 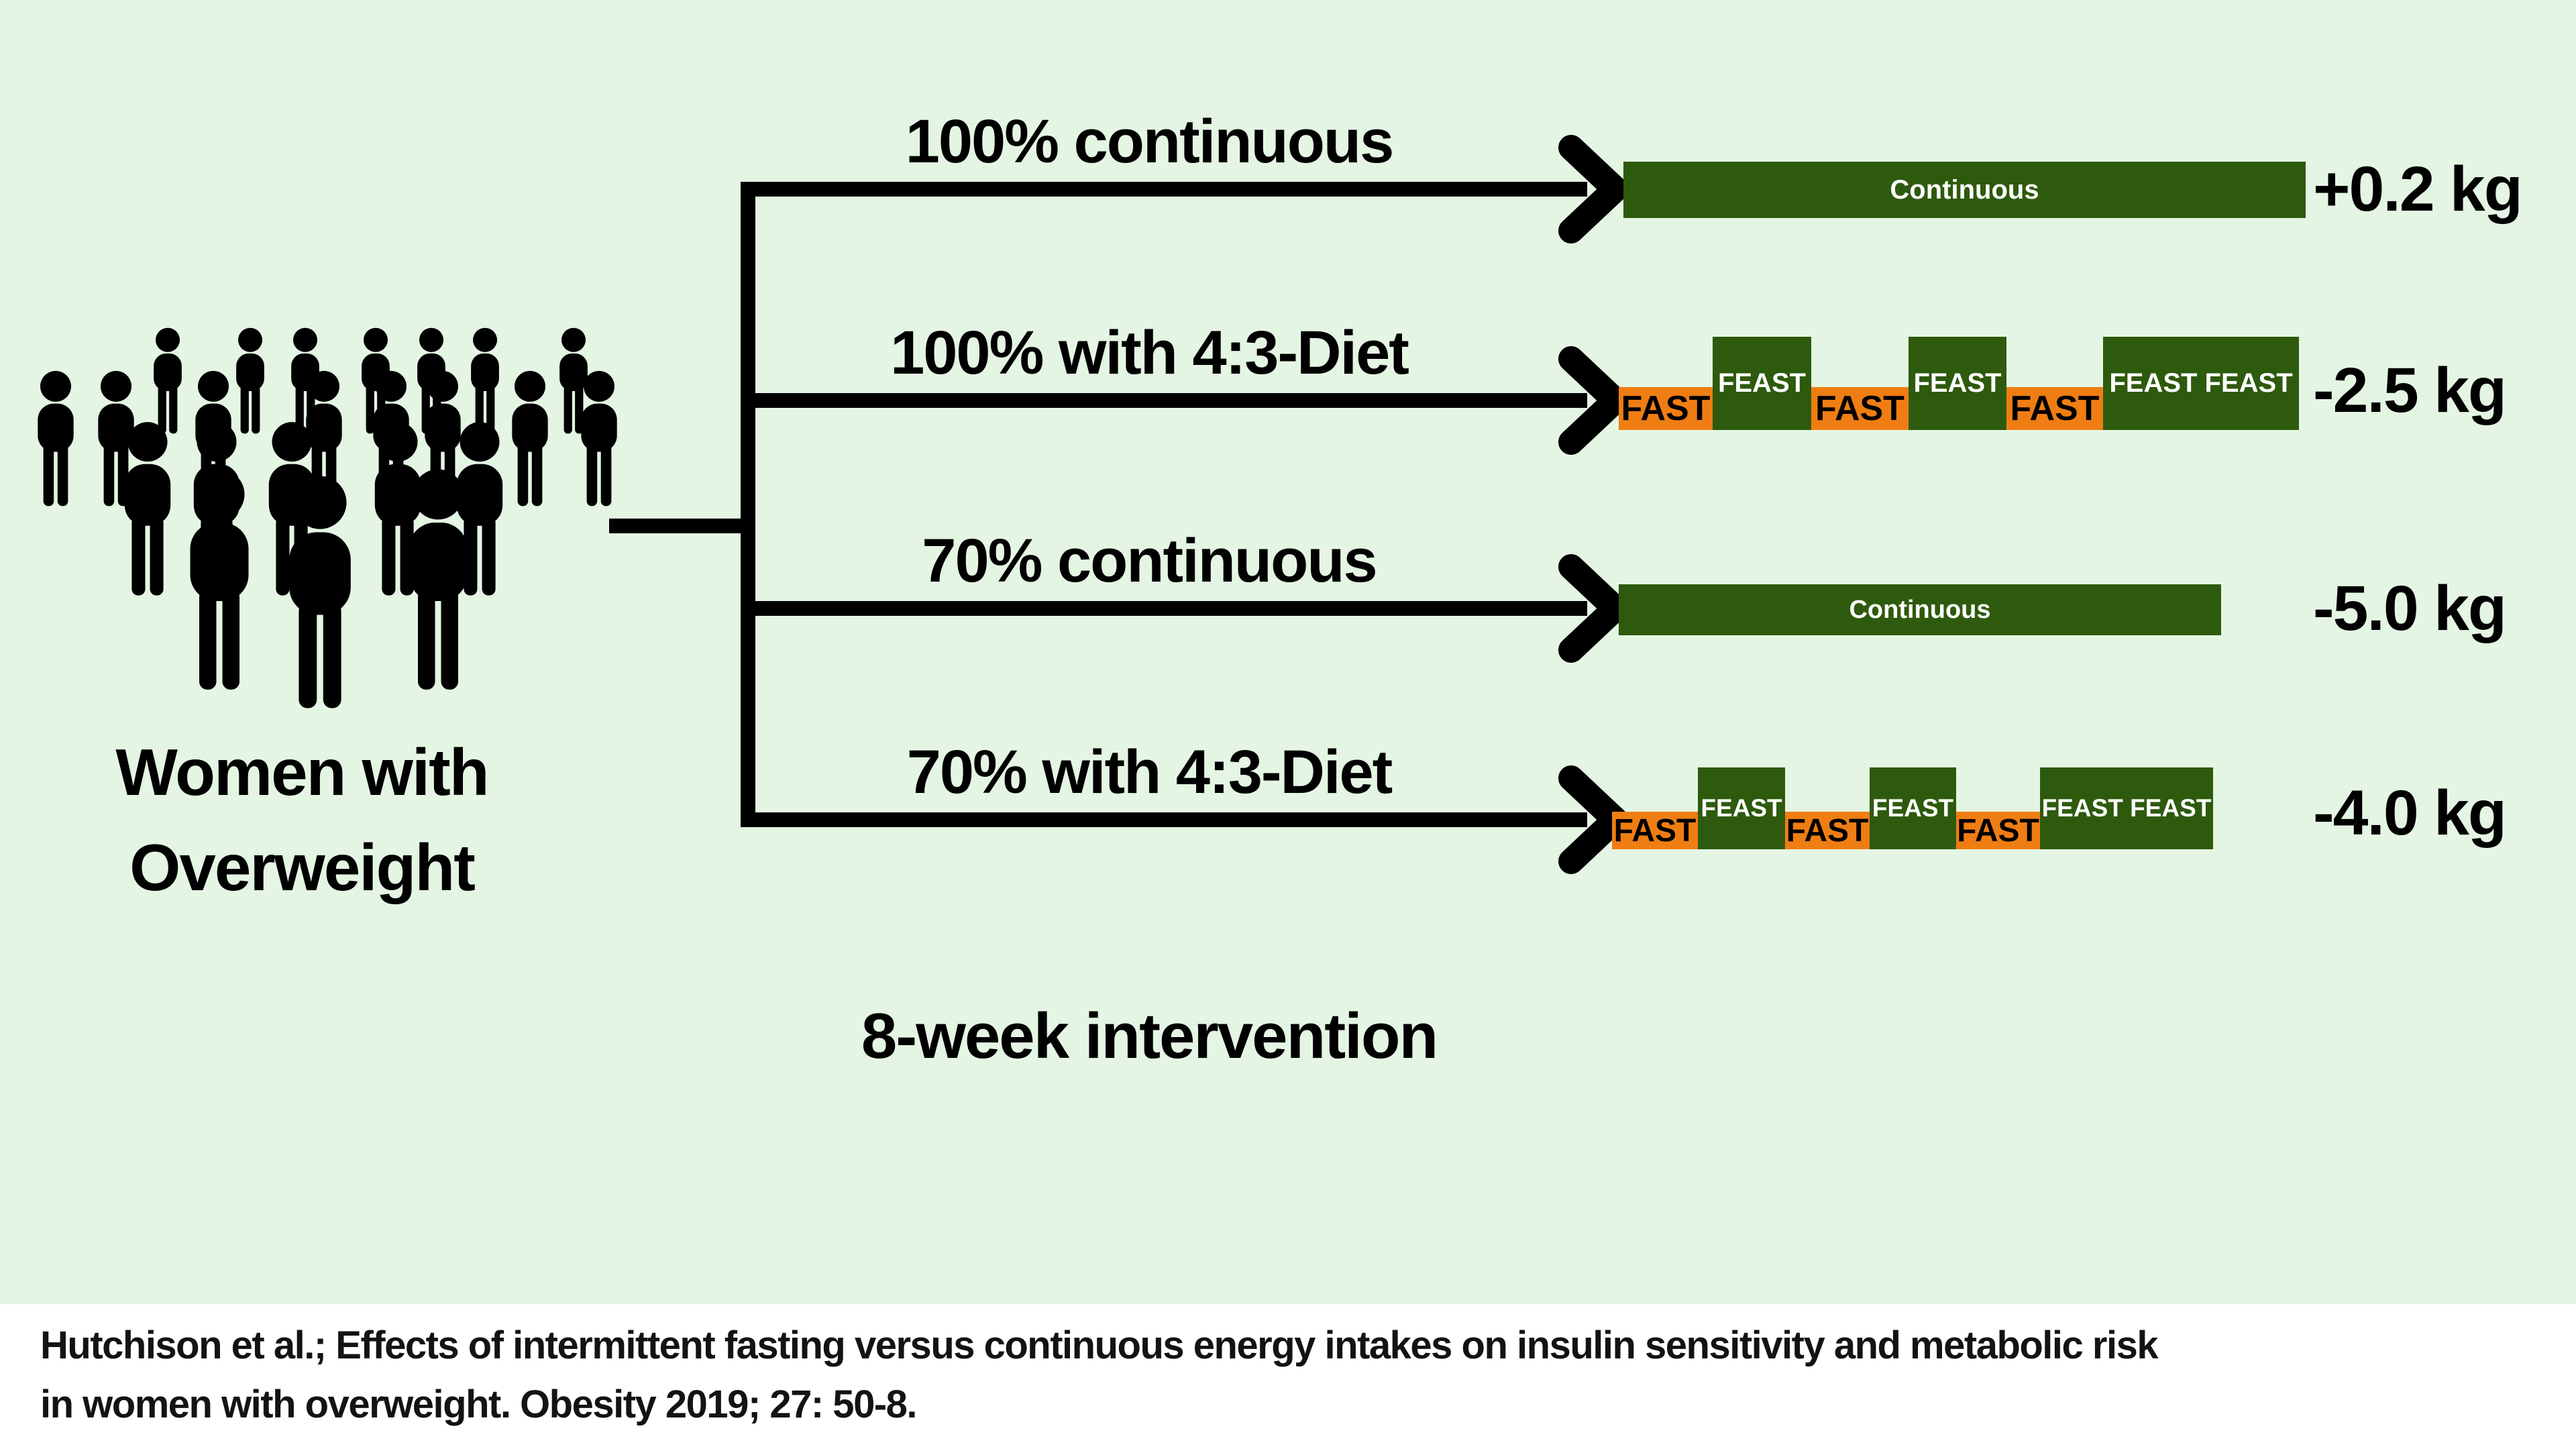 What do you see at coordinates (302, 819) in the screenshot?
I see `population-label: Women with Overweight` at bounding box center [302, 819].